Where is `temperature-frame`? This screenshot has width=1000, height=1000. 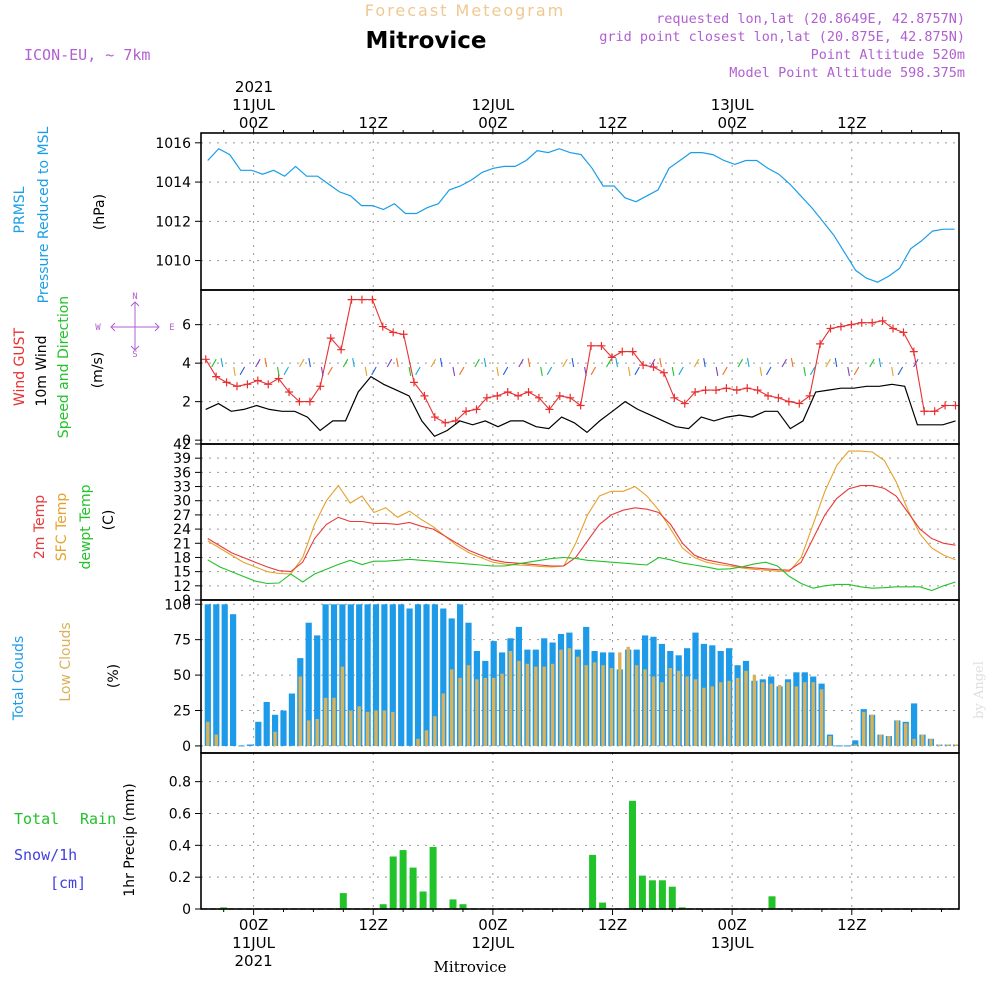
temperature-frame is located at coordinates (580, 522).